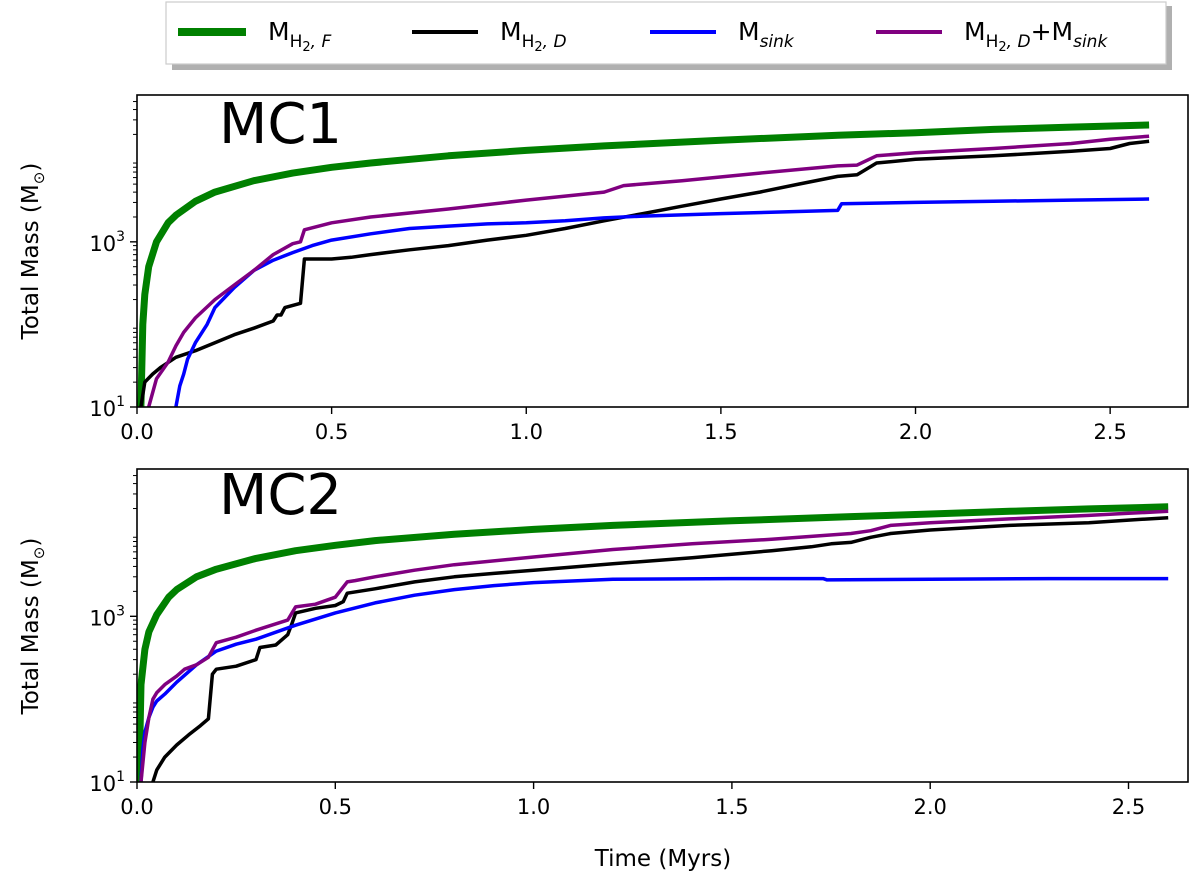 This screenshot has width=1190, height=877. I want to click on x-tick-label-mc2: 2.5, so click(1128, 807).